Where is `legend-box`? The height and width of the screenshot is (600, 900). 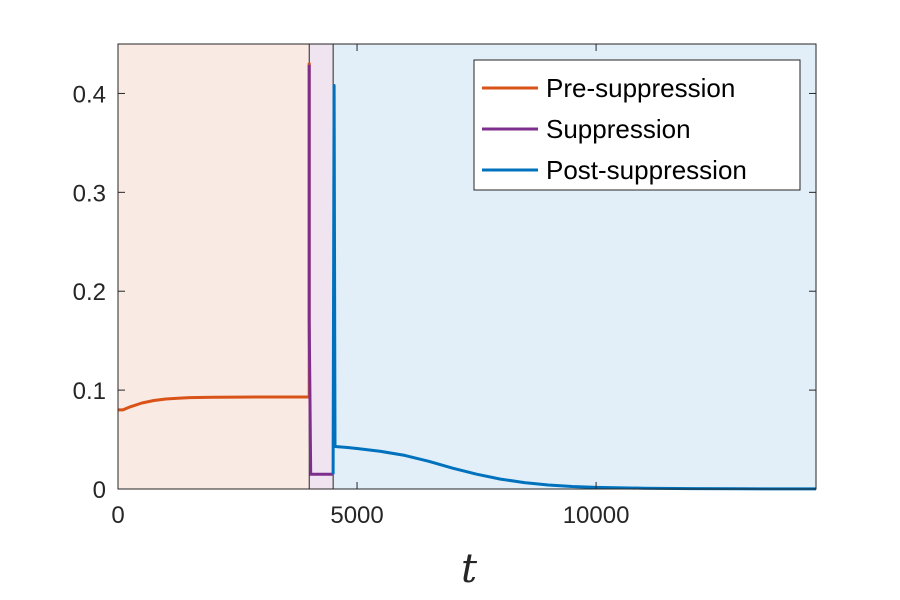 legend-box is located at coordinates (637, 125).